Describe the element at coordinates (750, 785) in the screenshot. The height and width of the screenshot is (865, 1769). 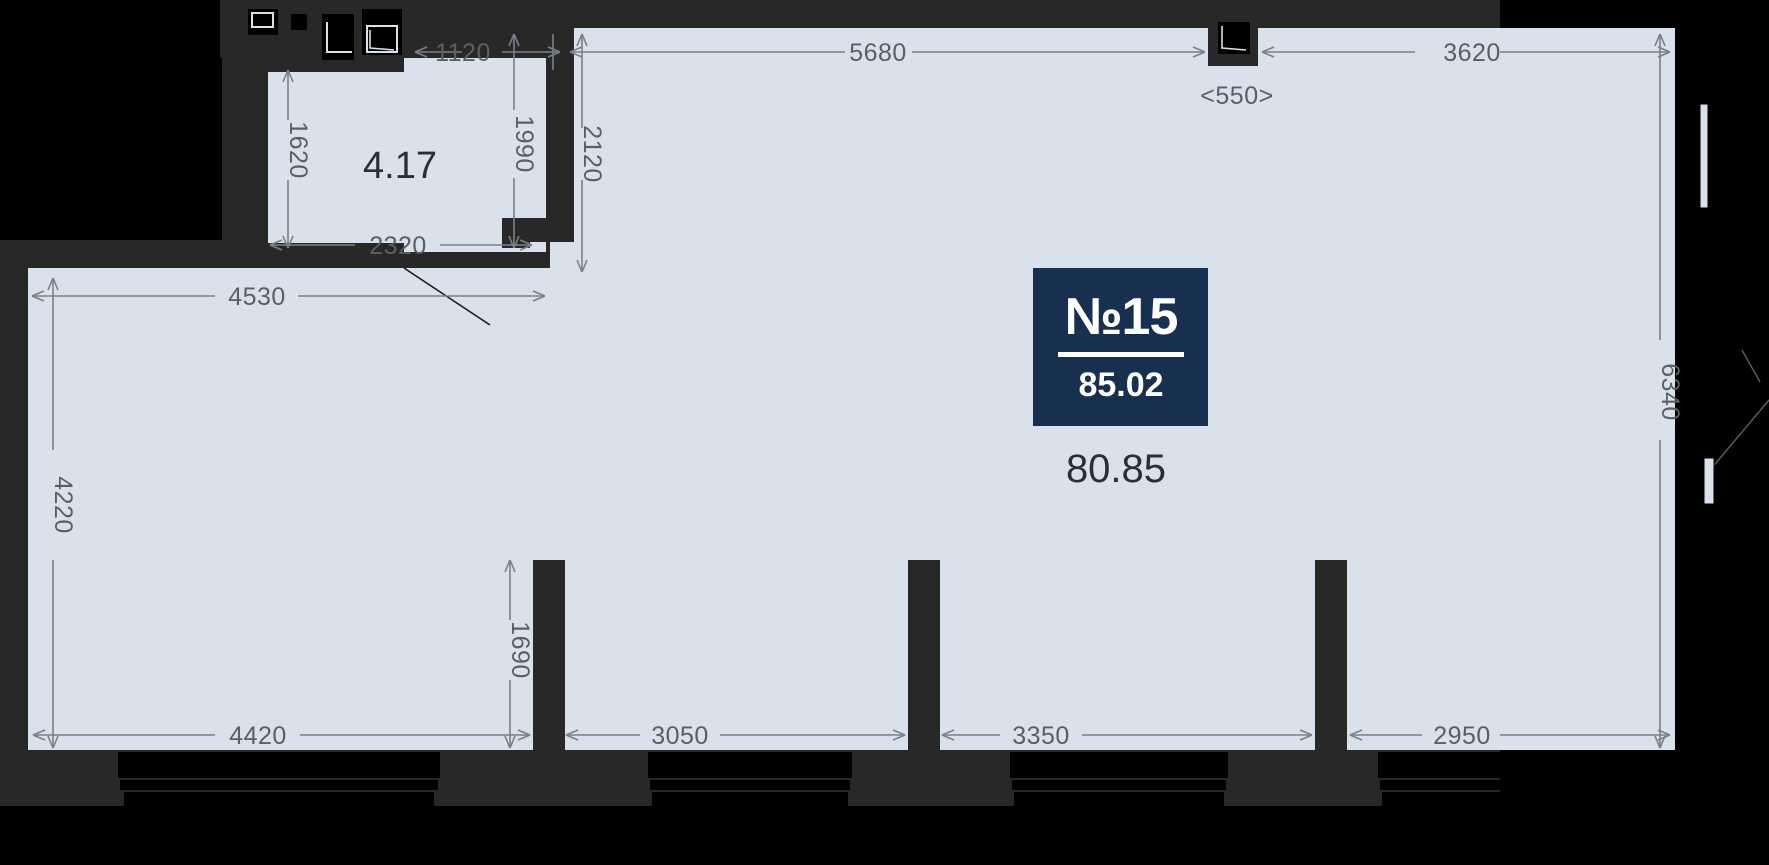
I see `window-2-glazing` at that location.